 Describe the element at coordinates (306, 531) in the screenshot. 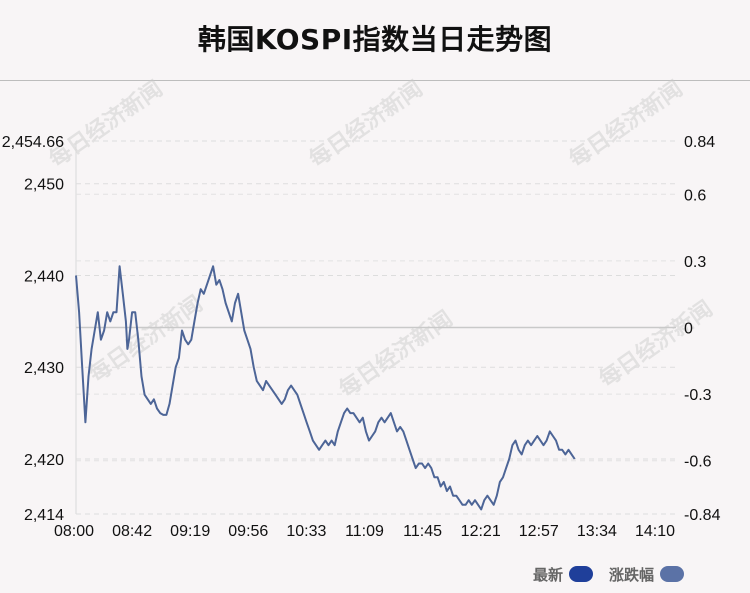

I see `x-tick-label-4: 10:33` at that location.